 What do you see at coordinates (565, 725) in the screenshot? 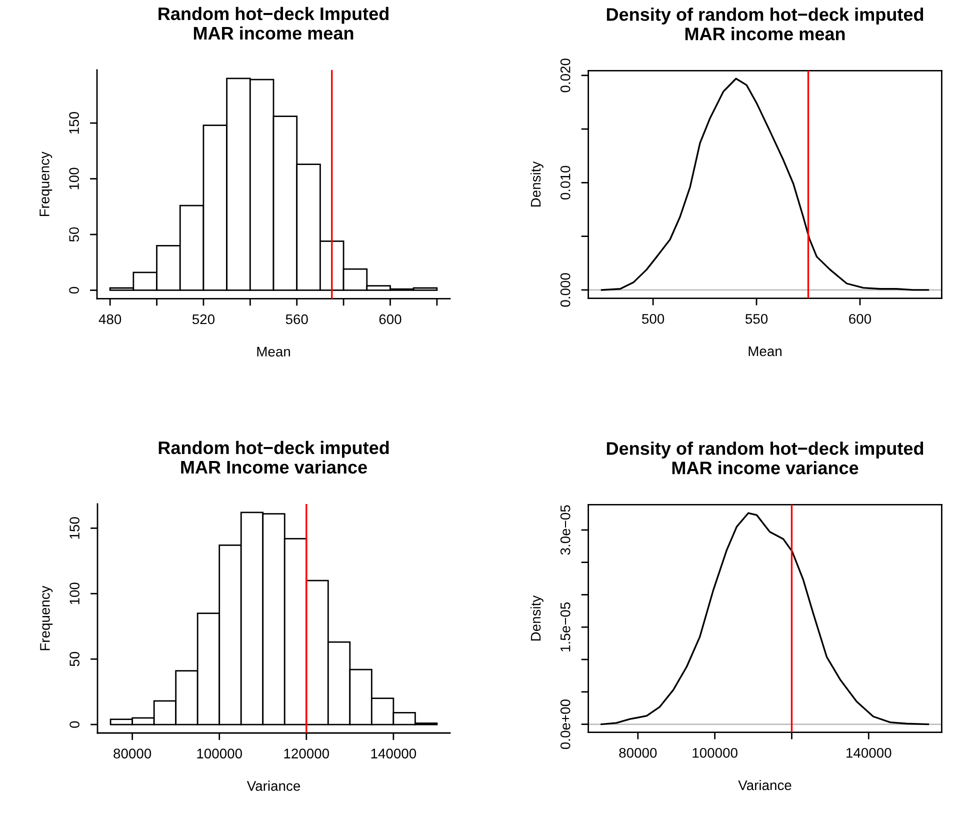
I see `y-tick-label: 0.0e+00` at bounding box center [565, 725].